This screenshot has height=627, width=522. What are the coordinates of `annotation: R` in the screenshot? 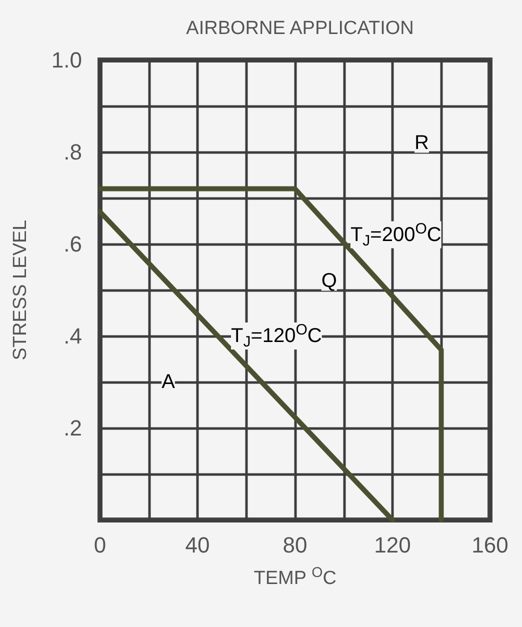 It's located at (421, 143).